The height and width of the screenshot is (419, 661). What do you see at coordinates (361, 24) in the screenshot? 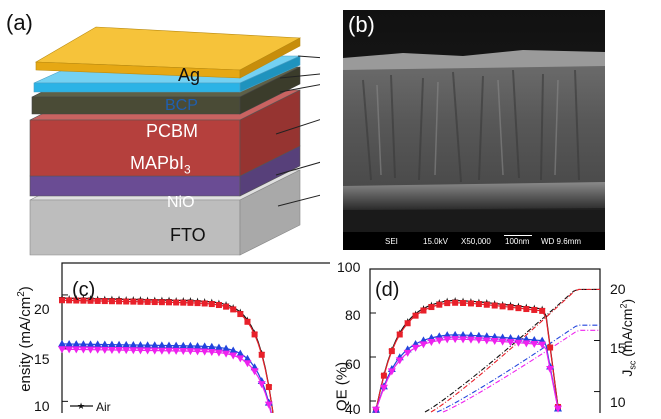
I see `panel-b-label: (b)` at bounding box center [361, 24].